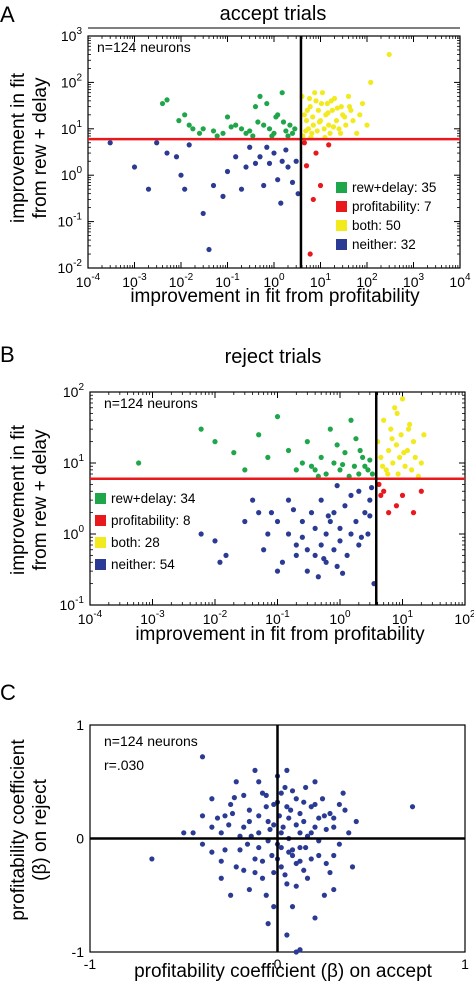 The image size is (474, 984). What do you see at coordinates (274, 281) in the screenshot?
I see `panel-a-x-tick-label: 10⁰` at bounding box center [274, 281].